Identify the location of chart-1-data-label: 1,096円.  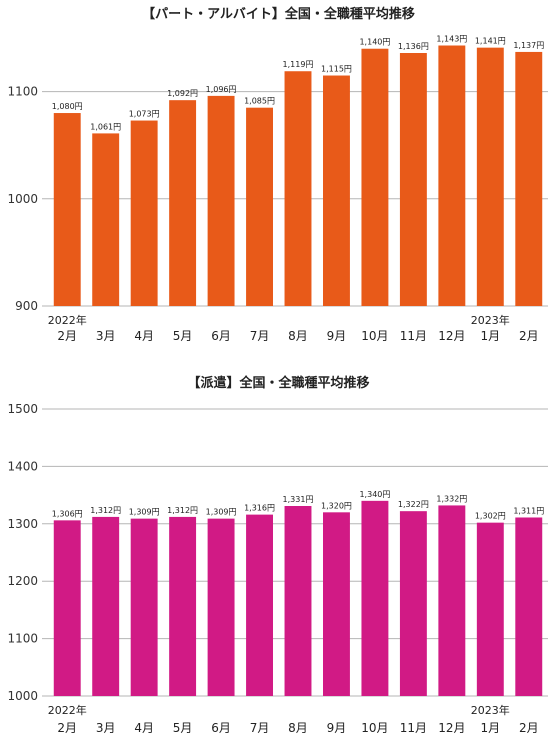
(221, 89).